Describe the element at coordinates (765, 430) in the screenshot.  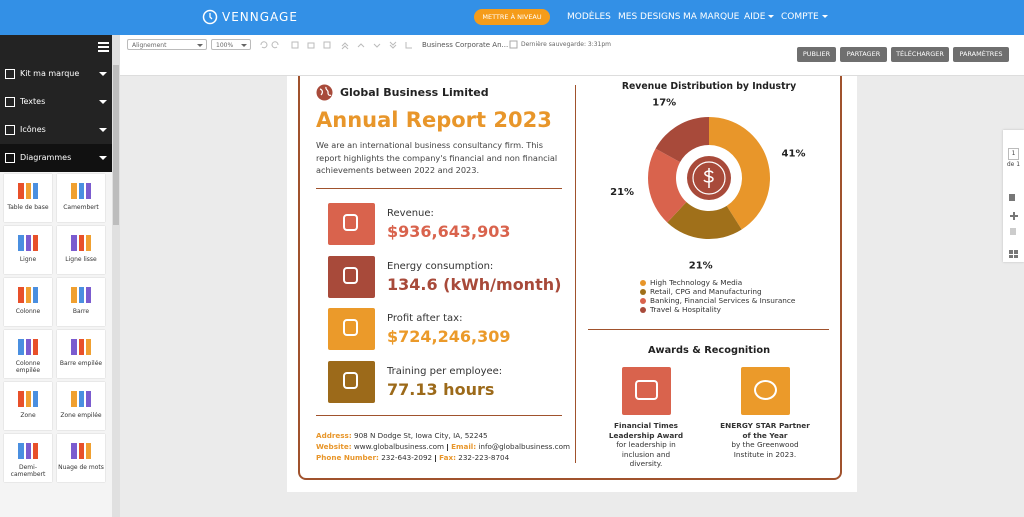
I see `award-title: ENERGY STAR Partner of the Year` at that location.